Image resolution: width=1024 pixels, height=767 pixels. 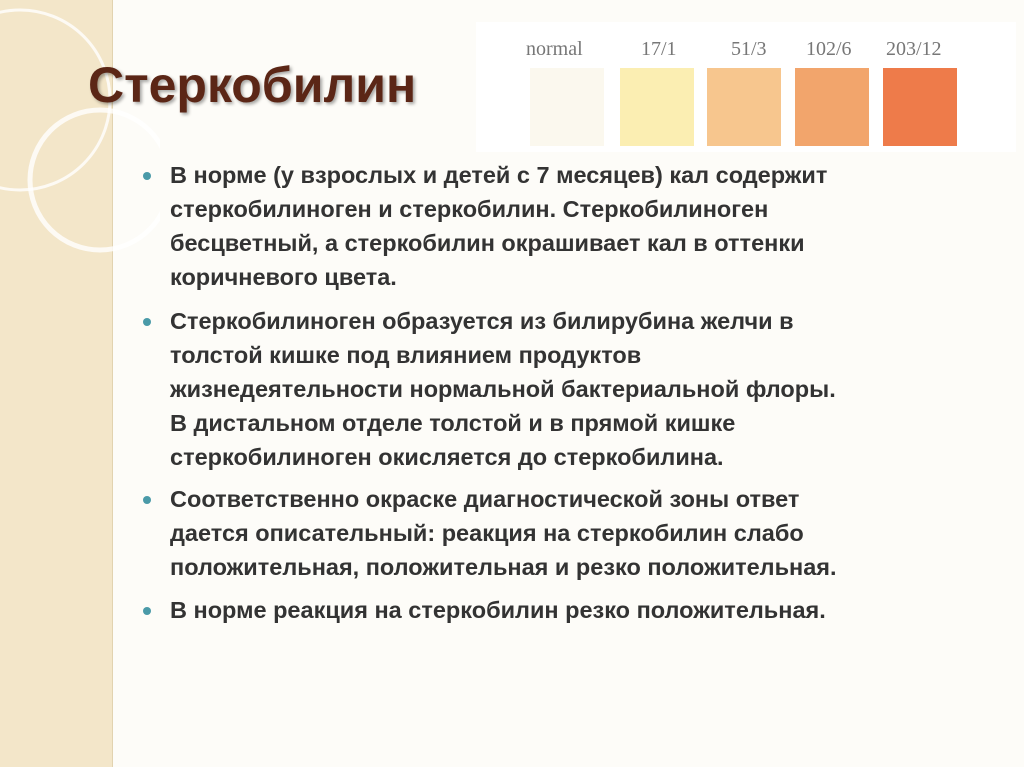 What do you see at coordinates (829, 49) in the screenshot?
I see `scale-label: 102/6` at bounding box center [829, 49].